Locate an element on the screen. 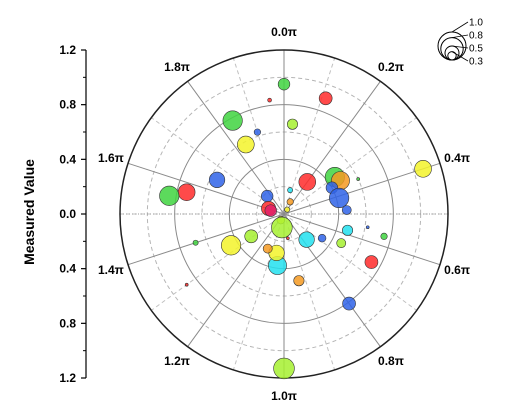 Image resolution: width=514 pixels, height=417 pixels. angle-tick-label: 1.8π is located at coordinates (177, 67).